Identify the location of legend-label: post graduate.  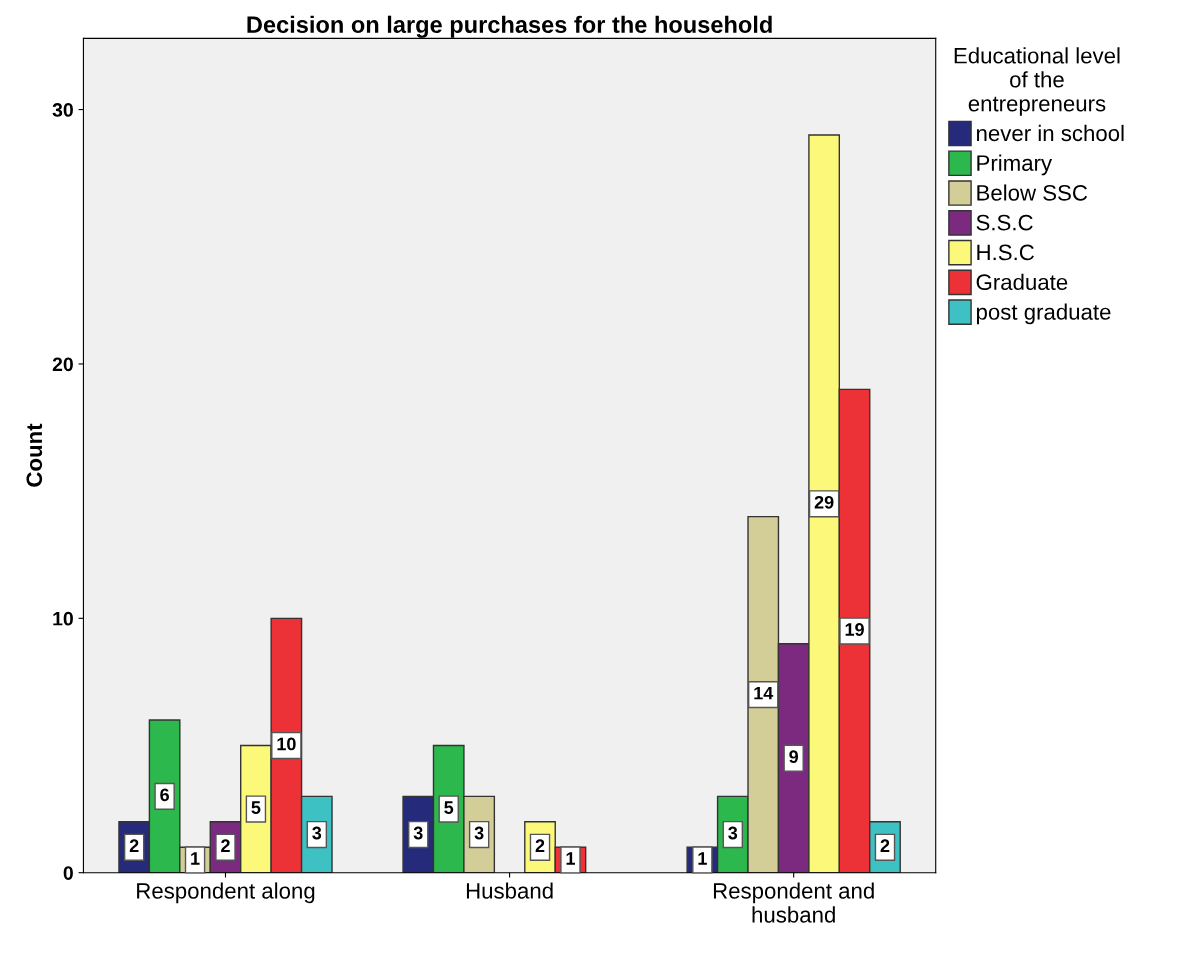
(1043, 314).